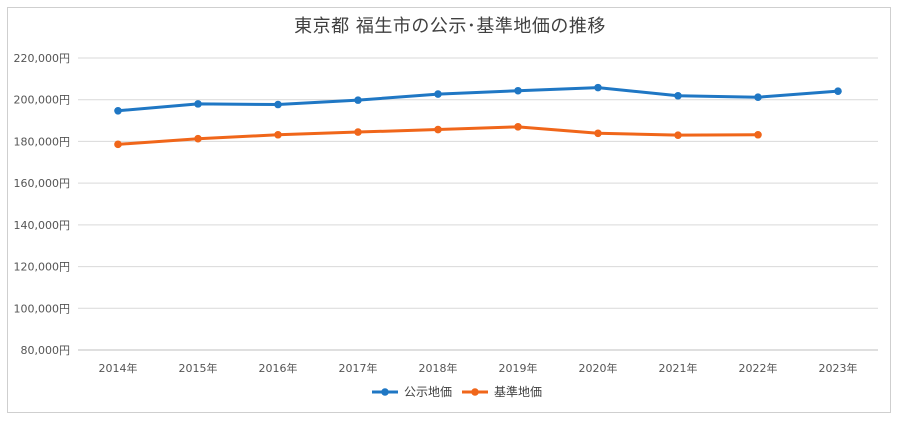 Image resolution: width=900 pixels, height=423 pixels. Describe the element at coordinates (46, 350) in the screenshot. I see `y-tick-label: 80,000円` at that location.